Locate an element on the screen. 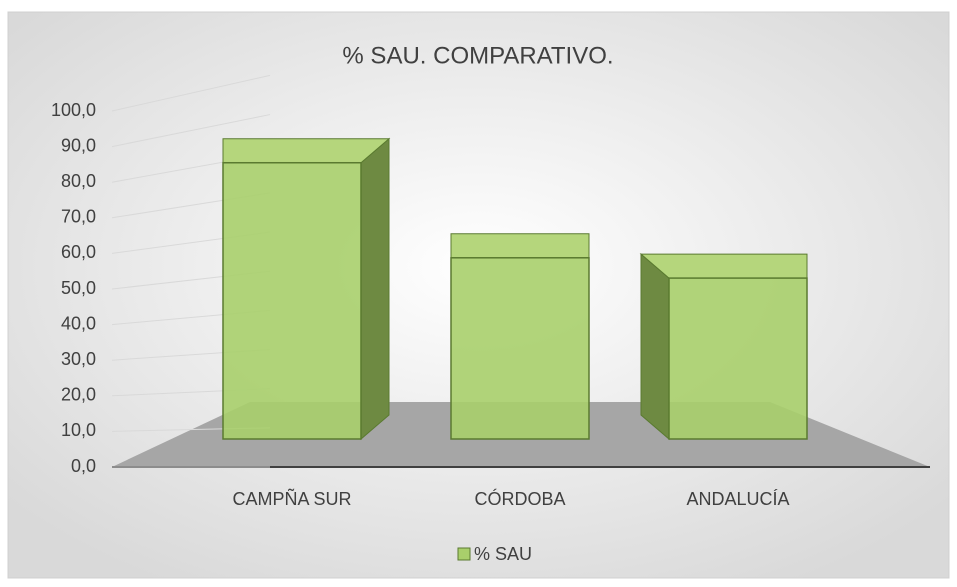  y-tick-label: 10,0 is located at coordinates (78, 430).